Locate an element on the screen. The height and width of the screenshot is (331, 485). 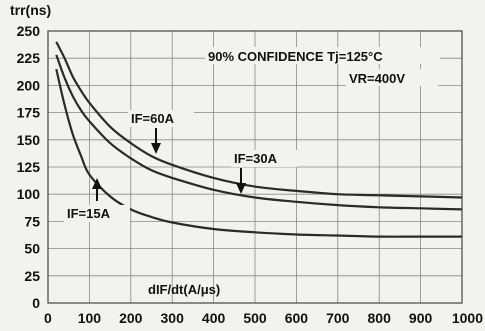
y-axis-label: trr(ns) is located at coordinates (30, 10).